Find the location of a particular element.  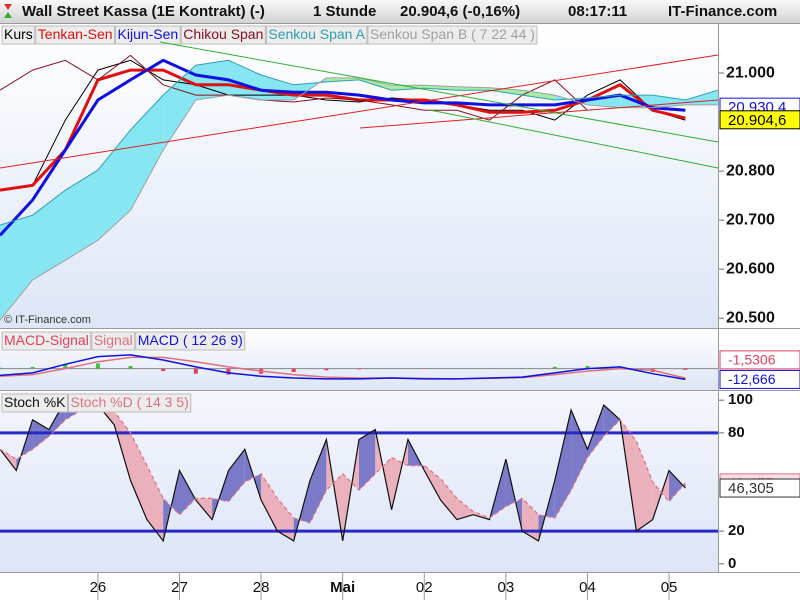

legend-item: Signal is located at coordinates (113, 341).